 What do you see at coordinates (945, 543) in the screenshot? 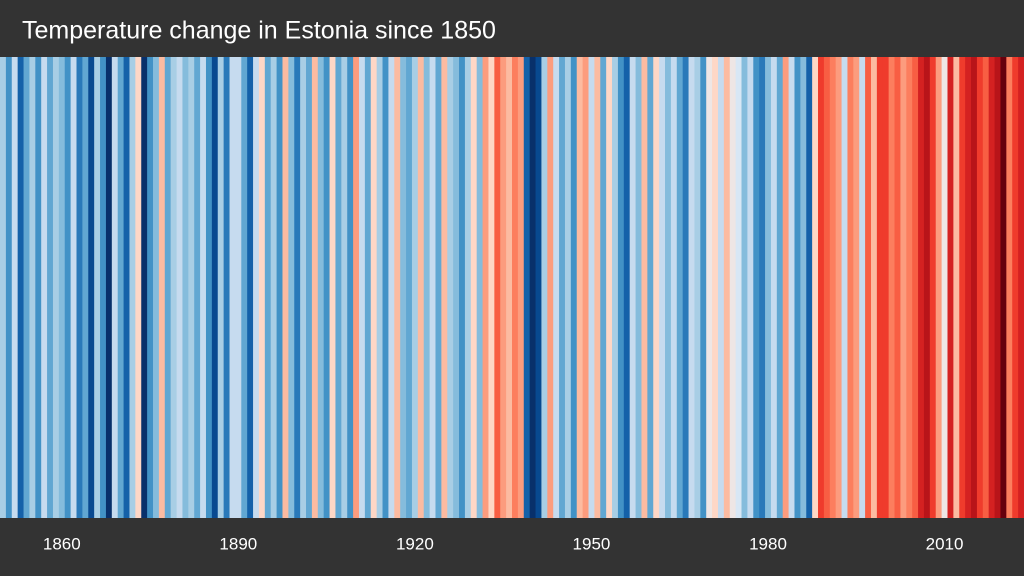
I see `x-tick-label: 2010` at bounding box center [945, 543].